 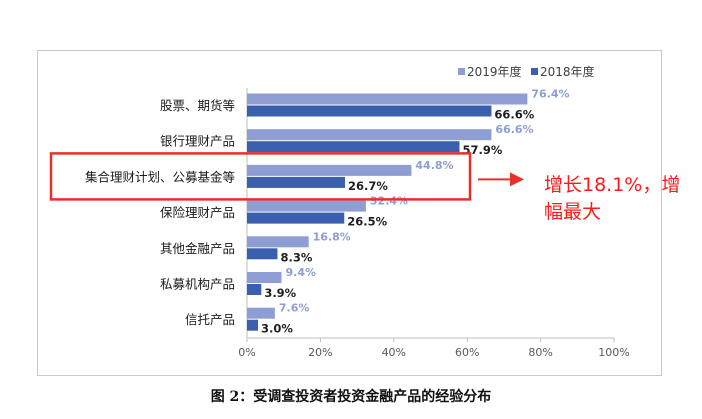 What do you see at coordinates (351, 397) in the screenshot?
I see `figure-caption: 图 2：受调查投资者投资金融产品的经验分布` at bounding box center [351, 397].